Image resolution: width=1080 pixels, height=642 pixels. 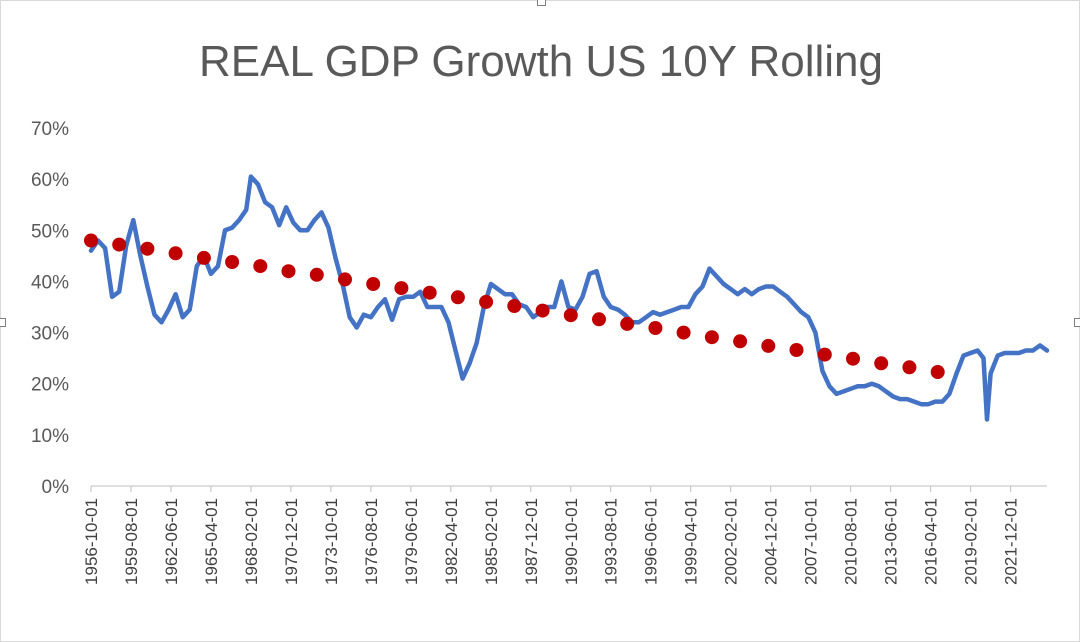 What do you see at coordinates (50, 180) in the screenshot?
I see `y-tick-label: 60%` at bounding box center [50, 180].